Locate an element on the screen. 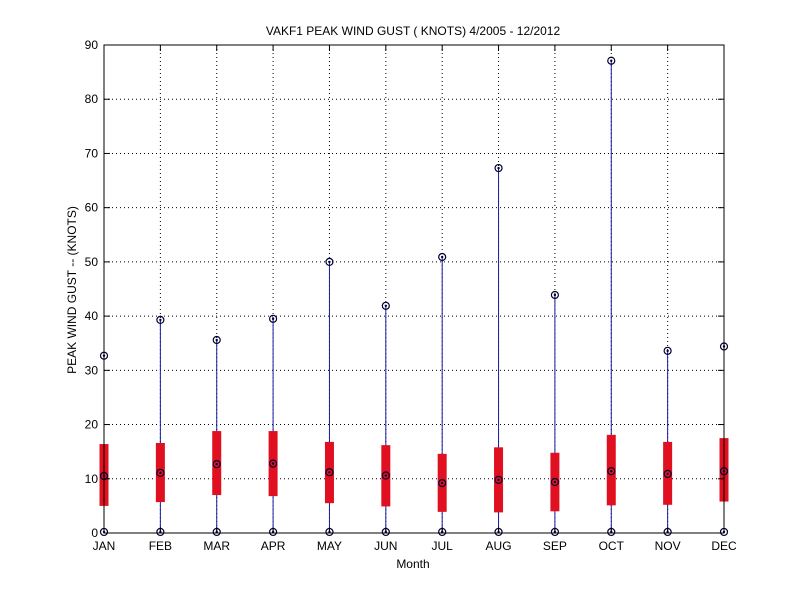 This screenshot has width=800, height=600. y-tick-label: 40 is located at coordinates (92, 316).